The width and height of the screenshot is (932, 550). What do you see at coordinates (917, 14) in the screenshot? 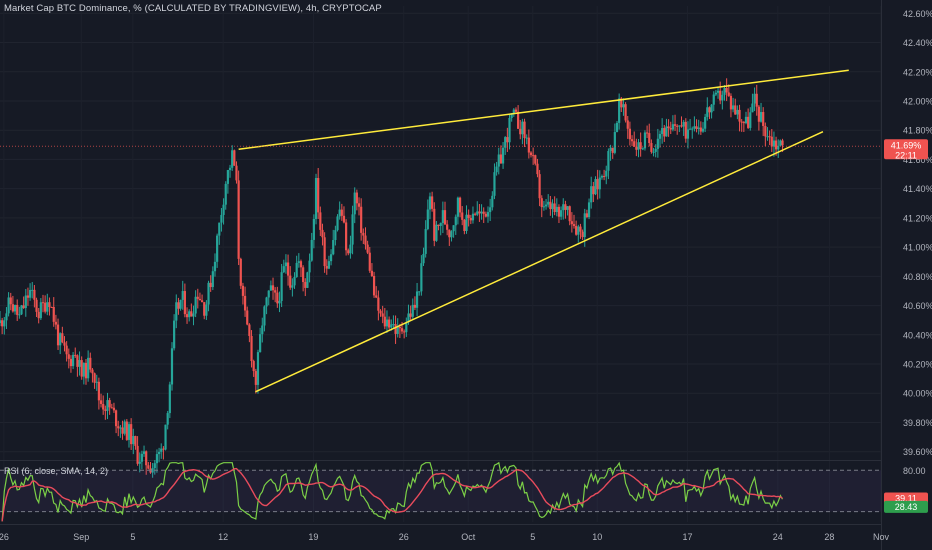
I see `y-tick-label: 42.60%` at bounding box center [917, 14].